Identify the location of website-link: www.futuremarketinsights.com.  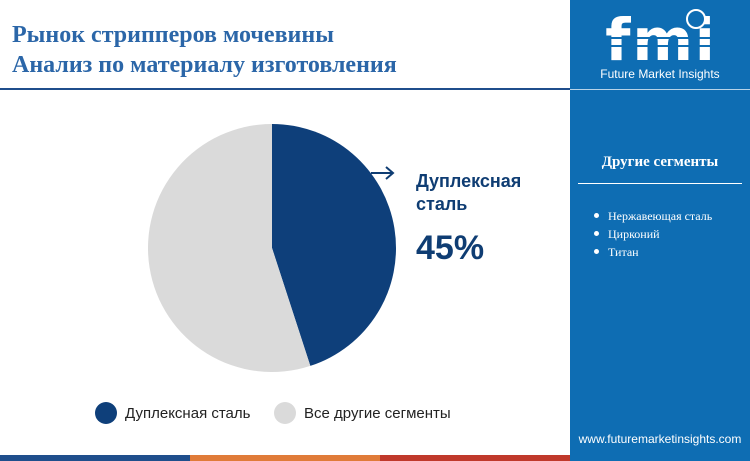
(660, 439).